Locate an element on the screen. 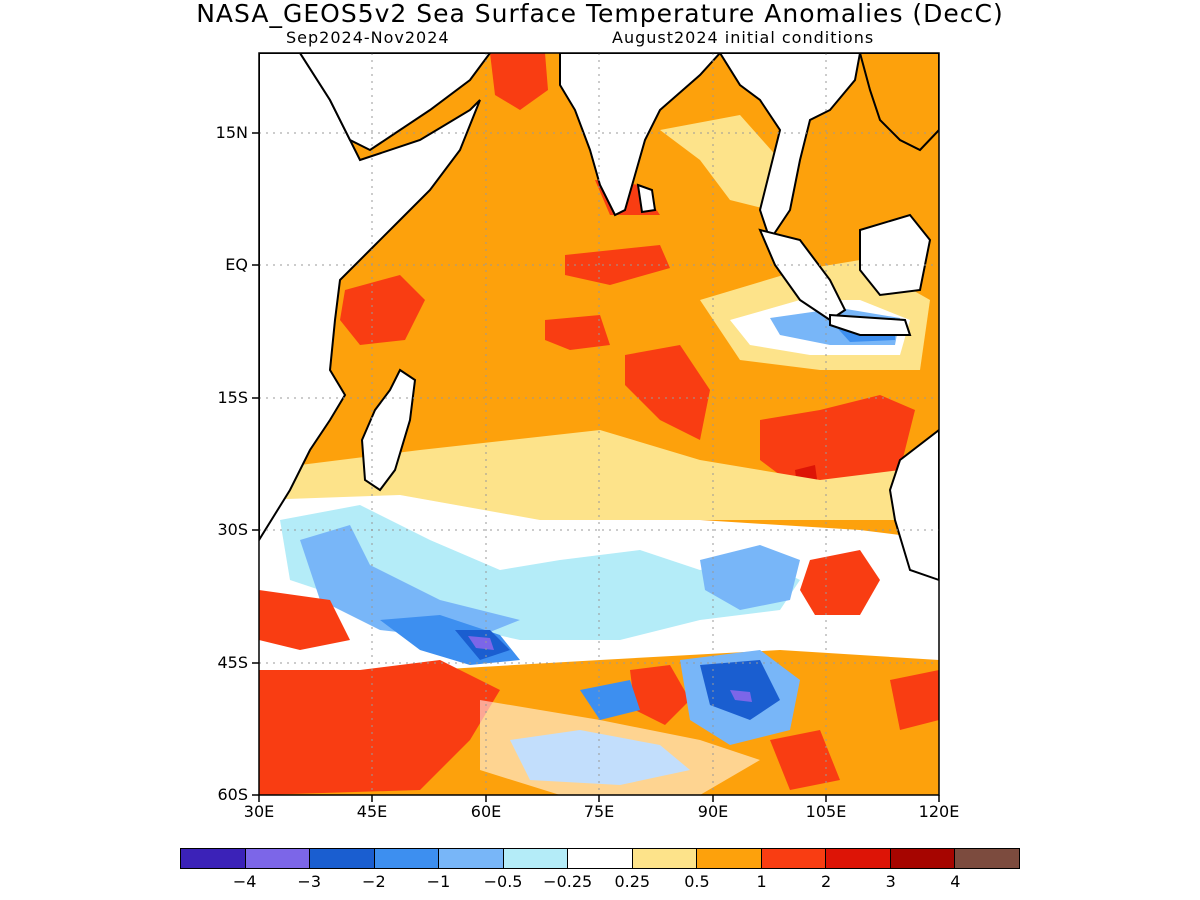 This screenshot has width=1200, height=900. lon-label-90e: 90E is located at coordinates (713, 811).